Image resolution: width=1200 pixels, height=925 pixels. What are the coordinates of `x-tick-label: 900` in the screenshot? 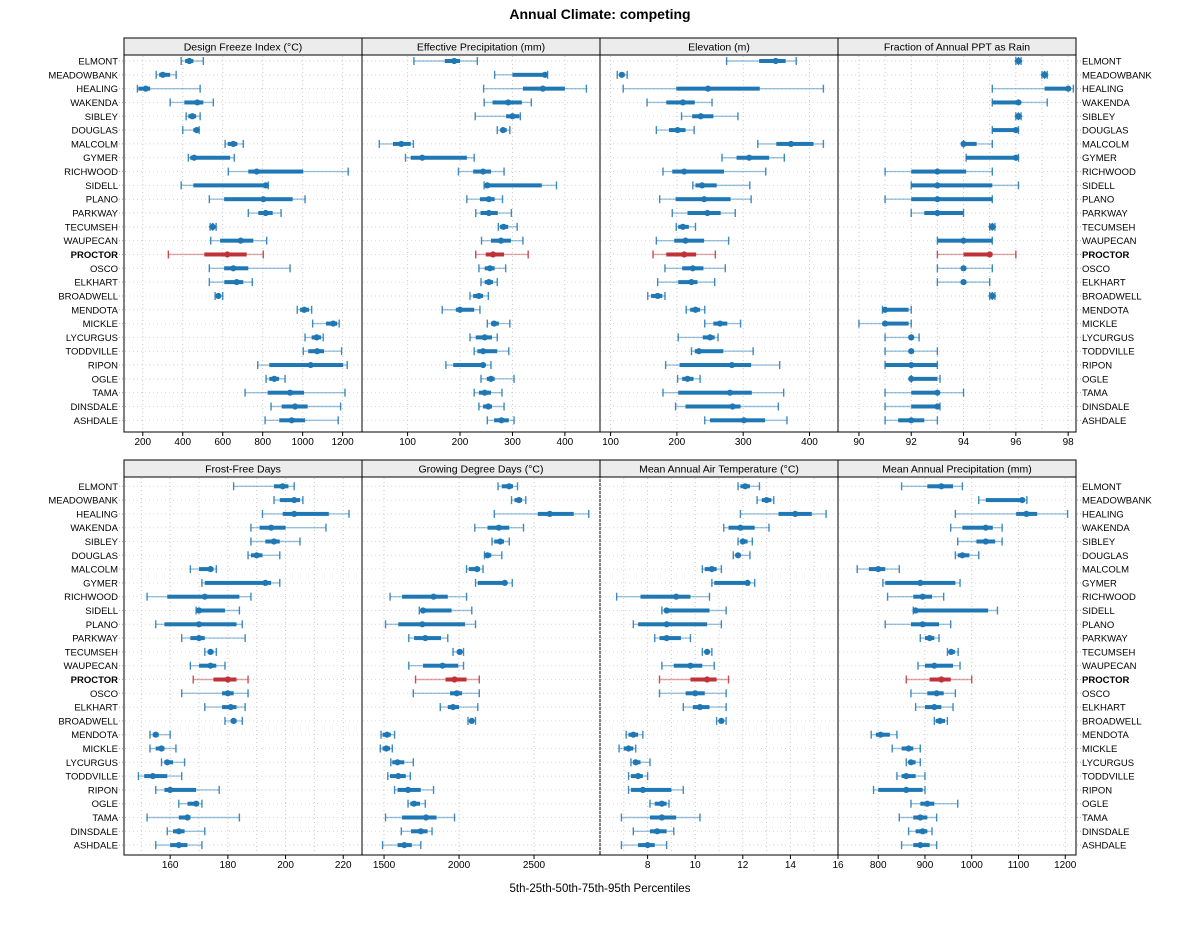 It's located at (925, 865).